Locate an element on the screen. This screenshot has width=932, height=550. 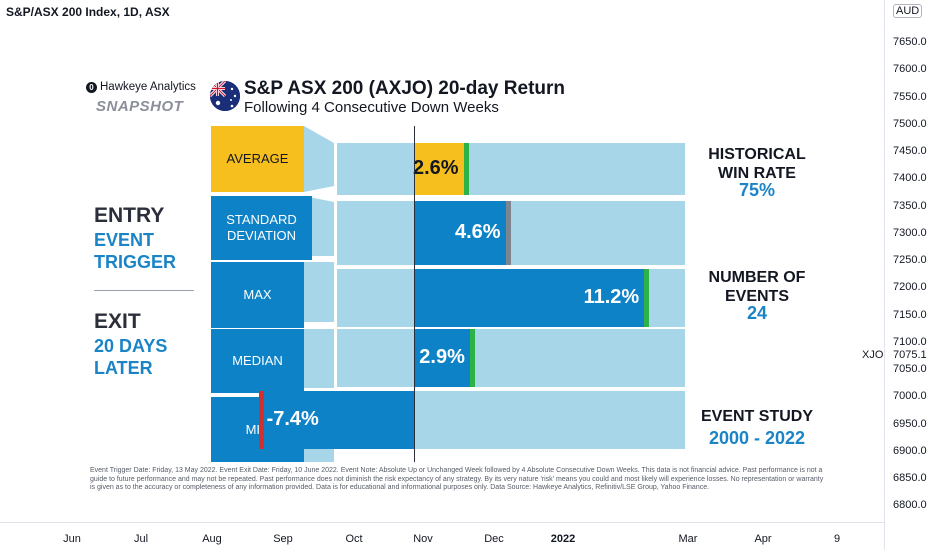
entry-line-1: EVENT is located at coordinates (124, 240).